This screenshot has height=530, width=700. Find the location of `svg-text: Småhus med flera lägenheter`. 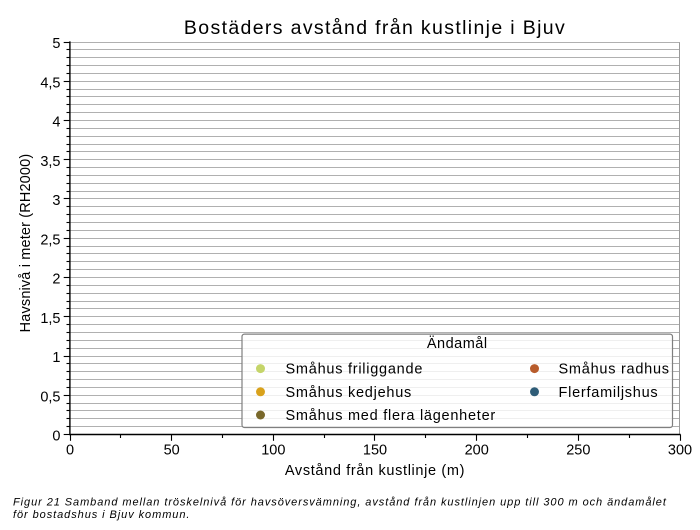

svg-text: Småhus med flera lägenheter is located at coordinates (391, 416).